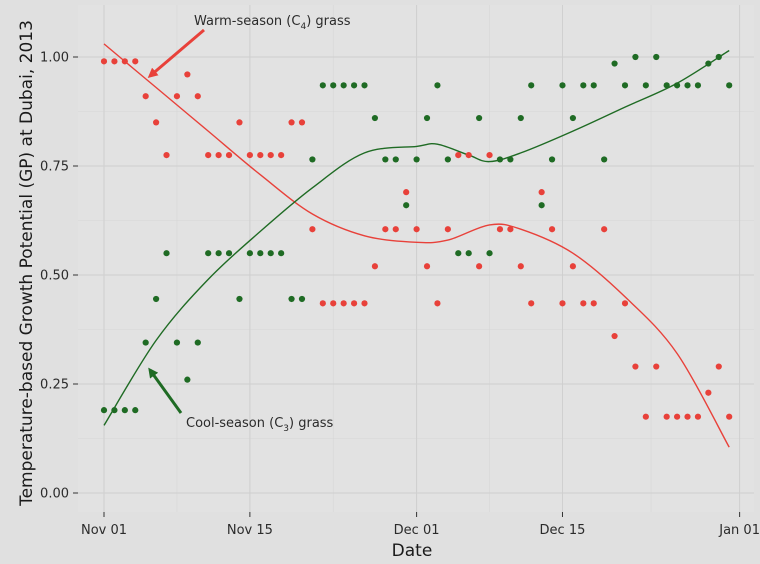 The height and width of the screenshot is (564, 760). Describe the element at coordinates (54, 385) in the screenshot. I see `y-tick-label: 0.25` at that location.